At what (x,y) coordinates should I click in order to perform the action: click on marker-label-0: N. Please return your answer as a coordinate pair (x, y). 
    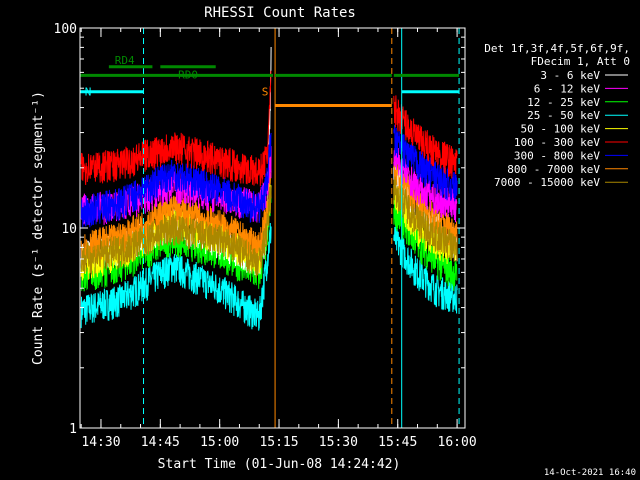
    Looking at the image, I should click on (88, 91).